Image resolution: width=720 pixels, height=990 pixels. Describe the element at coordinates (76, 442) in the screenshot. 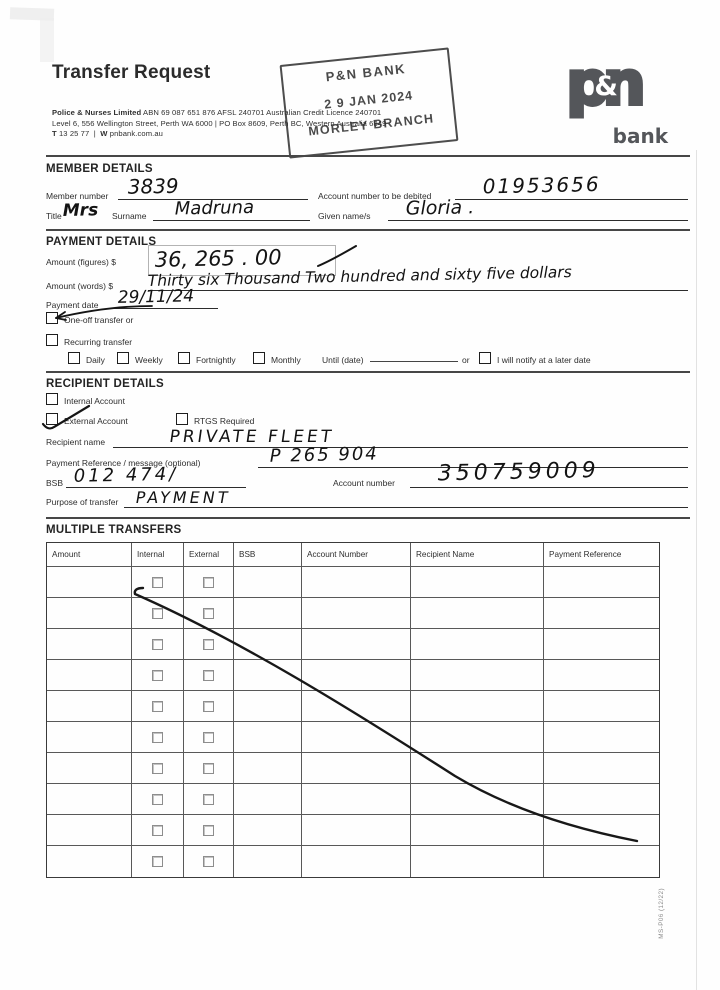

I see `recipient-name-label: Recipient name` at that location.